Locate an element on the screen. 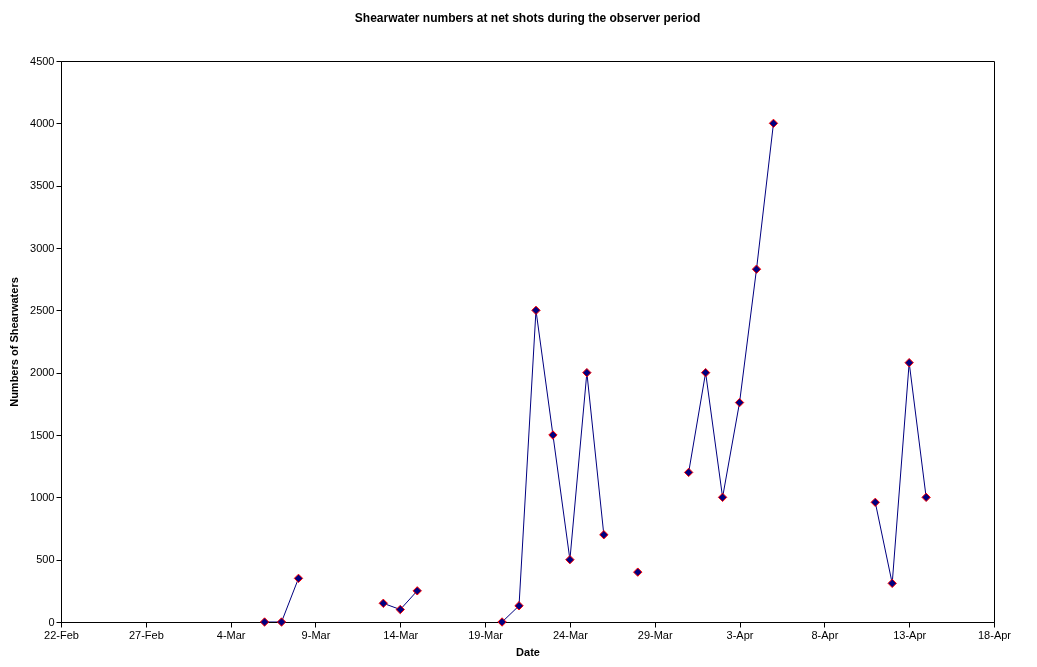 The width and height of the screenshot is (1037, 667). chart-title: Shearwater numbers at net shots during the observer period is located at coordinates (527, 18).